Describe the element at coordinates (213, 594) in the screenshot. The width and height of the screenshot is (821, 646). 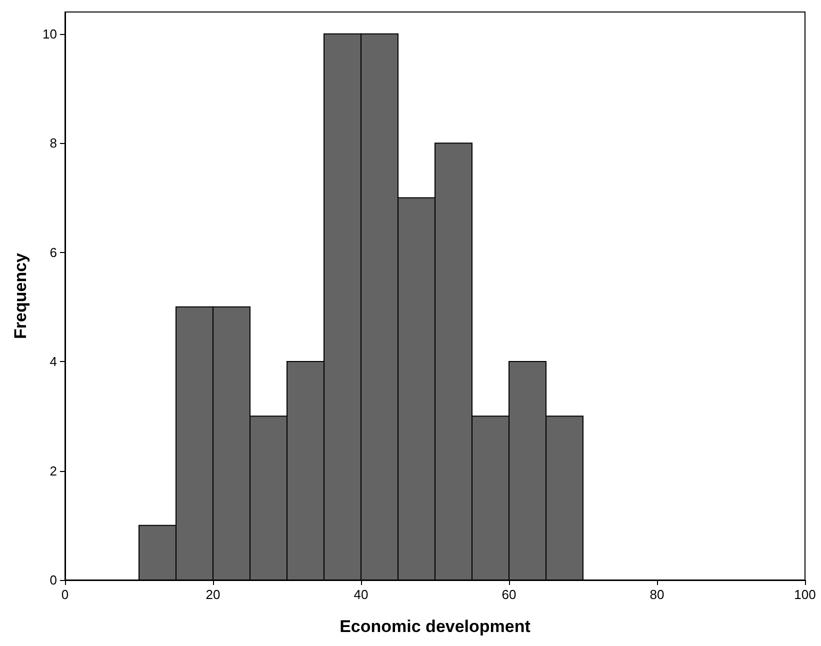
I see `x-tick-label: 20` at that location.